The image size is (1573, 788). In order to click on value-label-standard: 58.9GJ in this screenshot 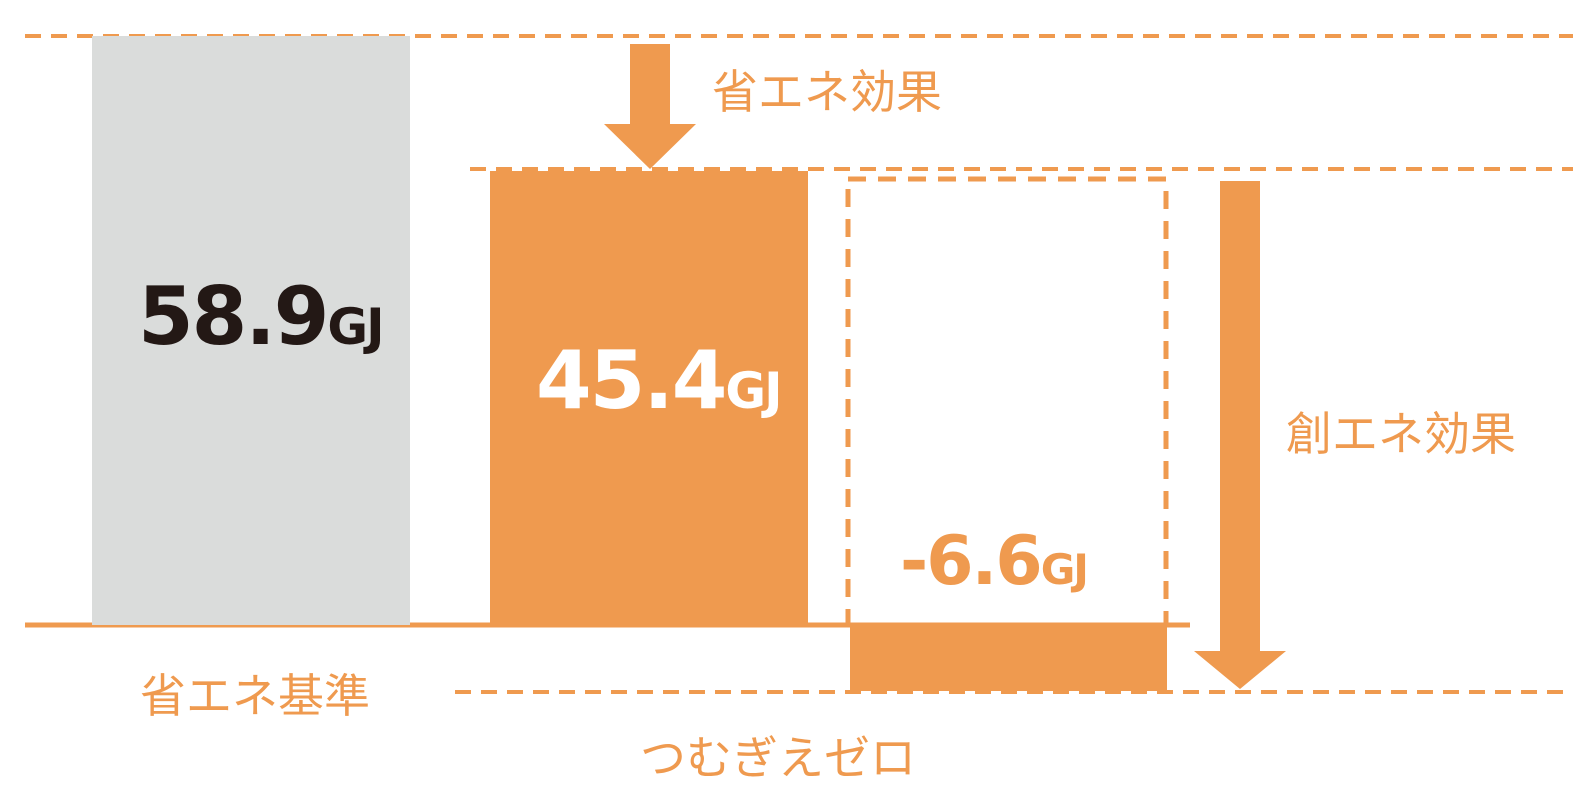, I will do `click(261, 316)`.